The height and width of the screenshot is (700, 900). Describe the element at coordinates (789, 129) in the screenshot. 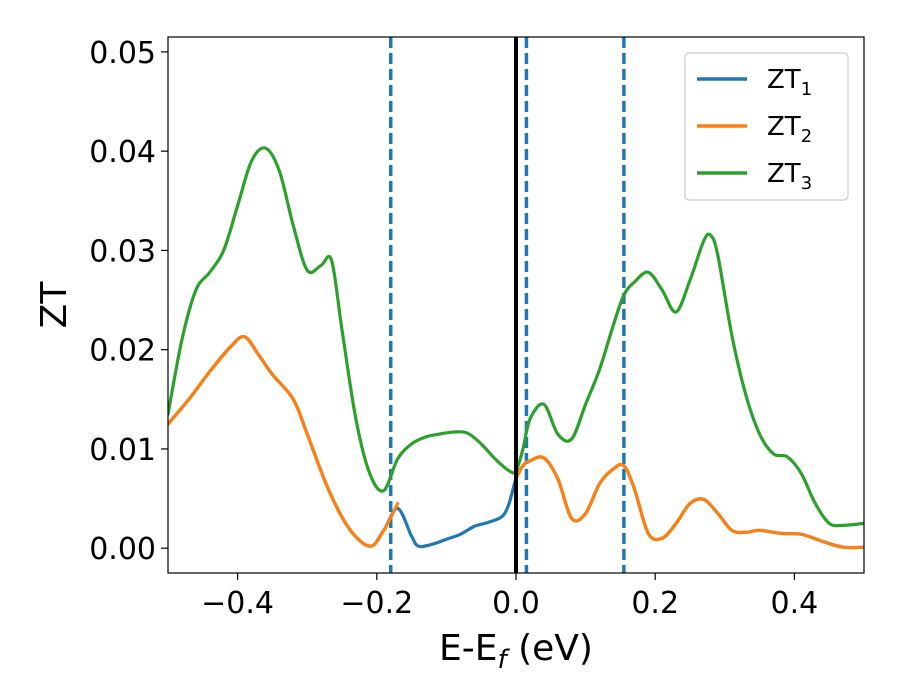

I see `legend-label: ZT2` at that location.